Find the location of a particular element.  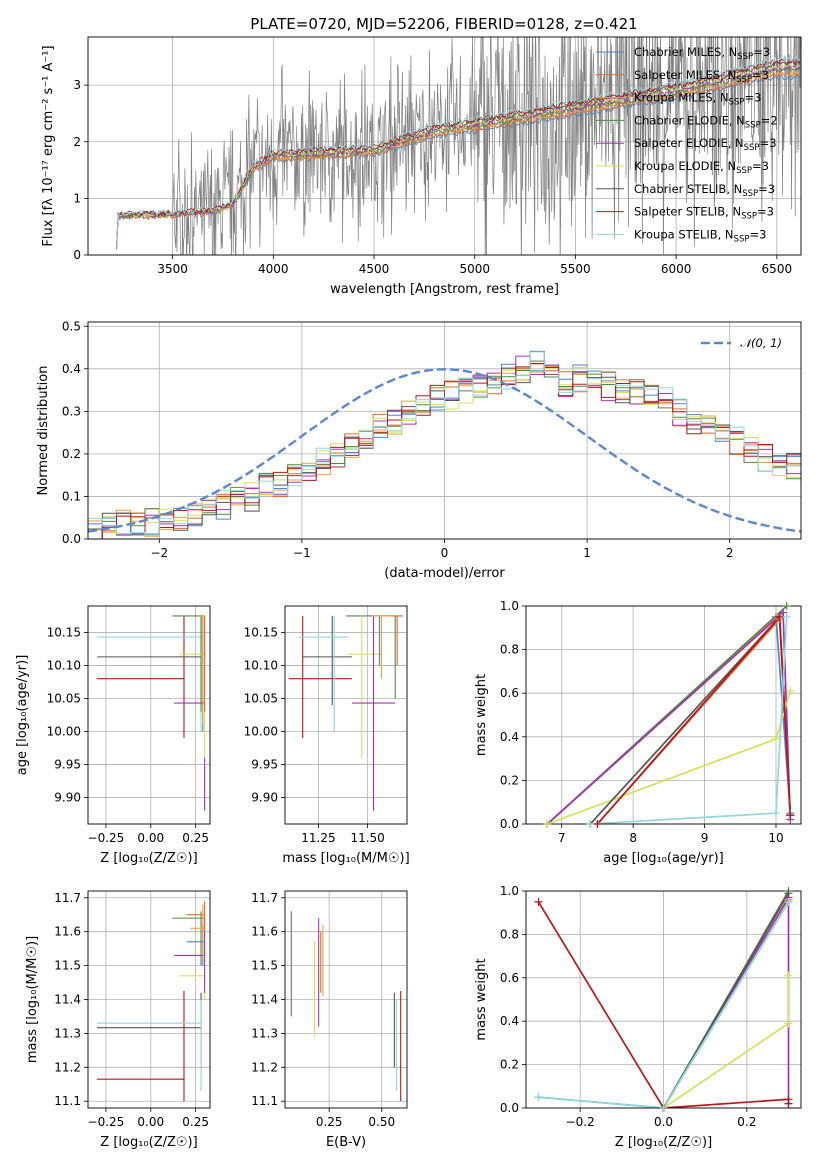

tick-label-y: 11.6 is located at coordinates (67, 932).